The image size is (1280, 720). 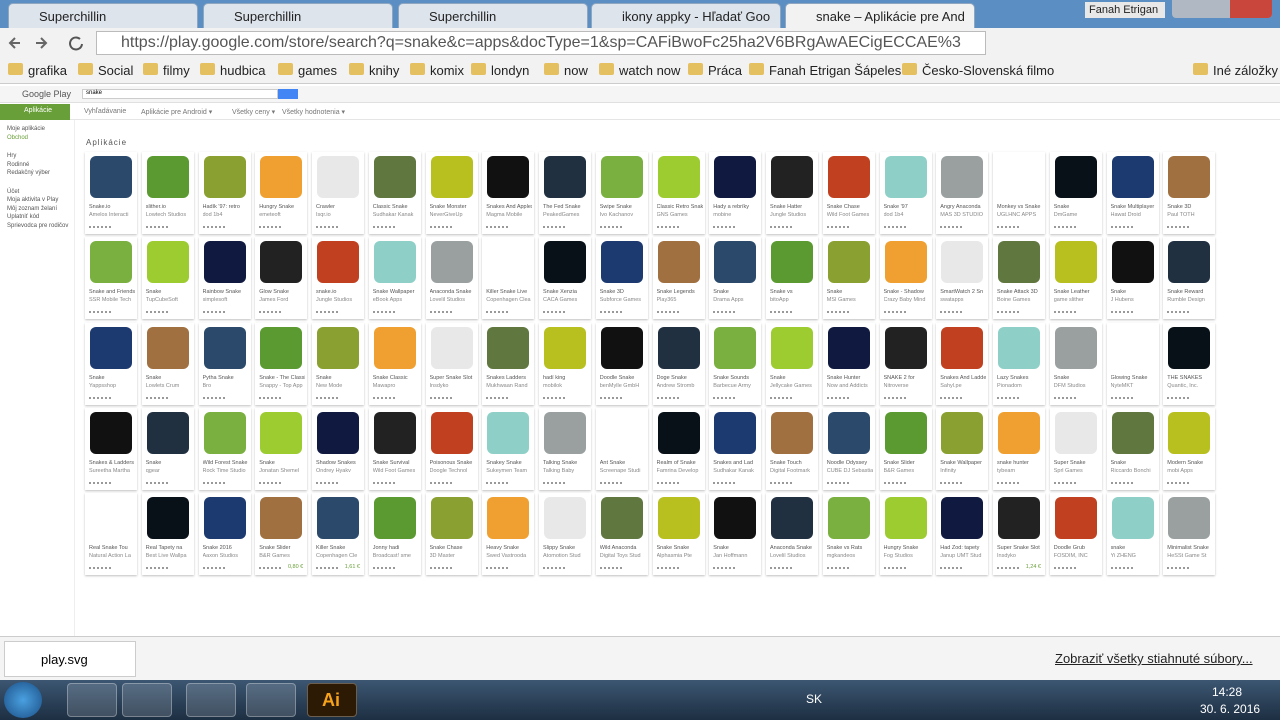 I want to click on app-title: Wild Forest Snake, so click(x=225, y=462).